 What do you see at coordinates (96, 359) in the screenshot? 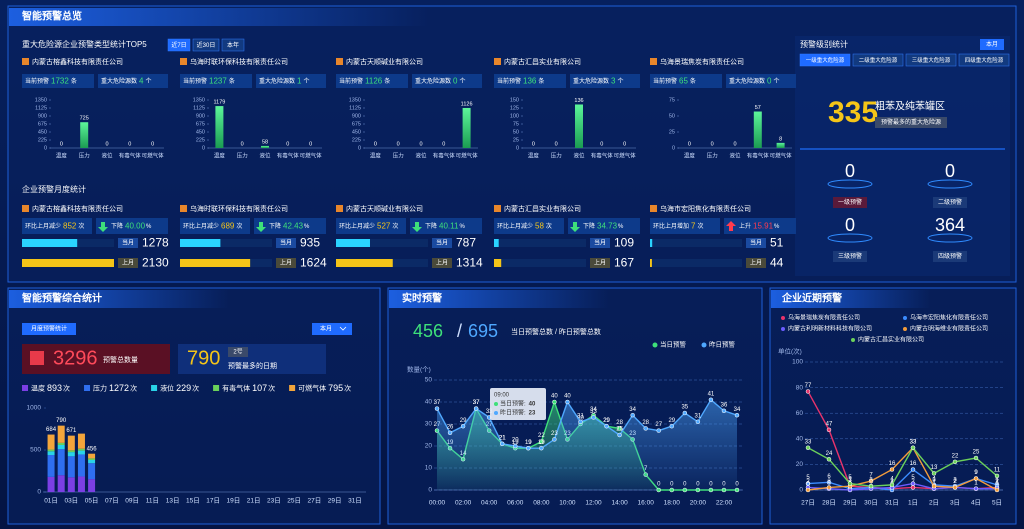
I see `total-box` at bounding box center [96, 359].